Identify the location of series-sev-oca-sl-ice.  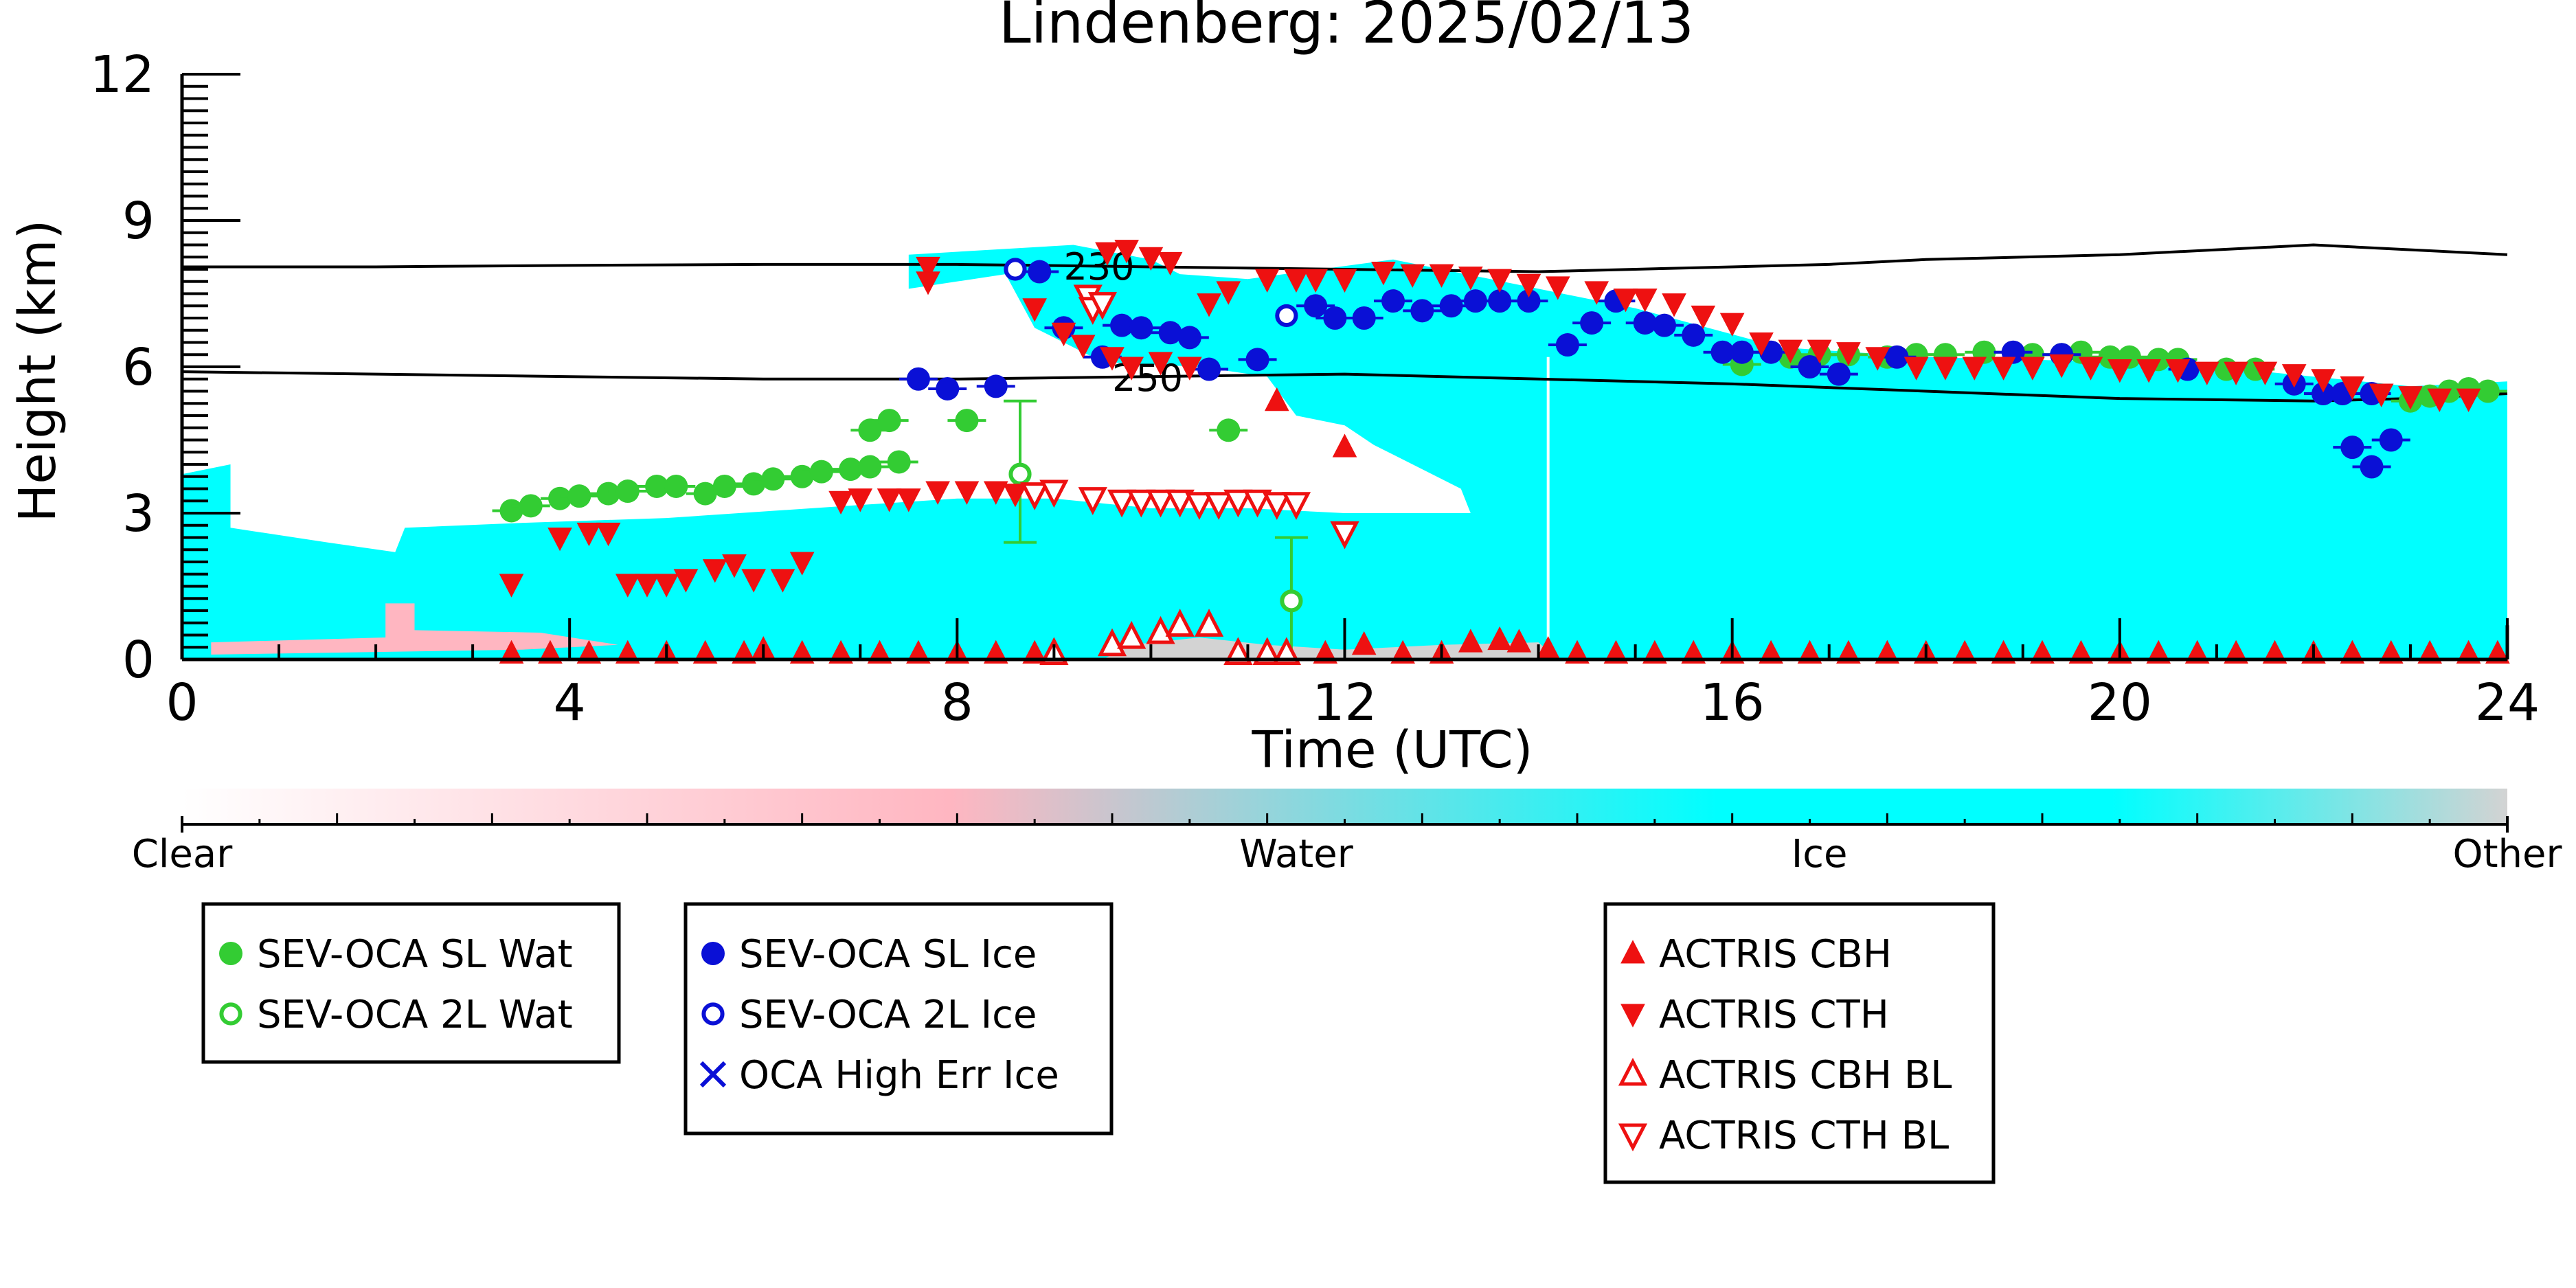
(1654, 369).